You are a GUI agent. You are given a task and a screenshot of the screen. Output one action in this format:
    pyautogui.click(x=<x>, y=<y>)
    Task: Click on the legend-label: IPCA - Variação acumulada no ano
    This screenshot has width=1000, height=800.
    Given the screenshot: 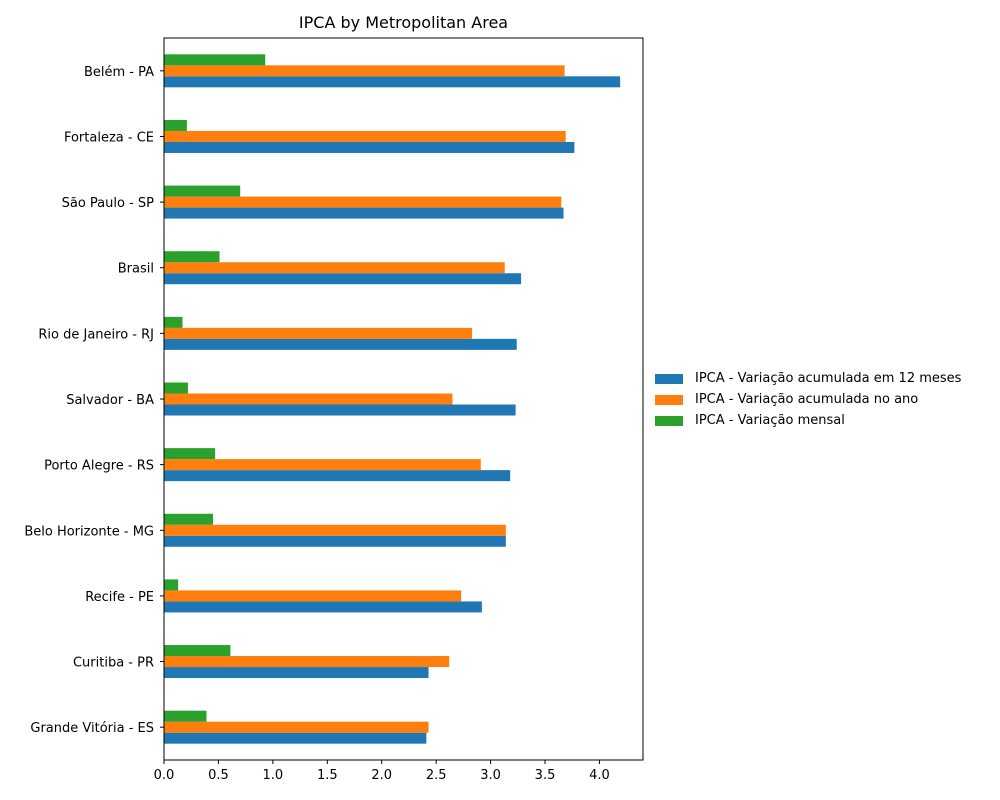 What is the action you would take?
    pyautogui.click(x=807, y=399)
    